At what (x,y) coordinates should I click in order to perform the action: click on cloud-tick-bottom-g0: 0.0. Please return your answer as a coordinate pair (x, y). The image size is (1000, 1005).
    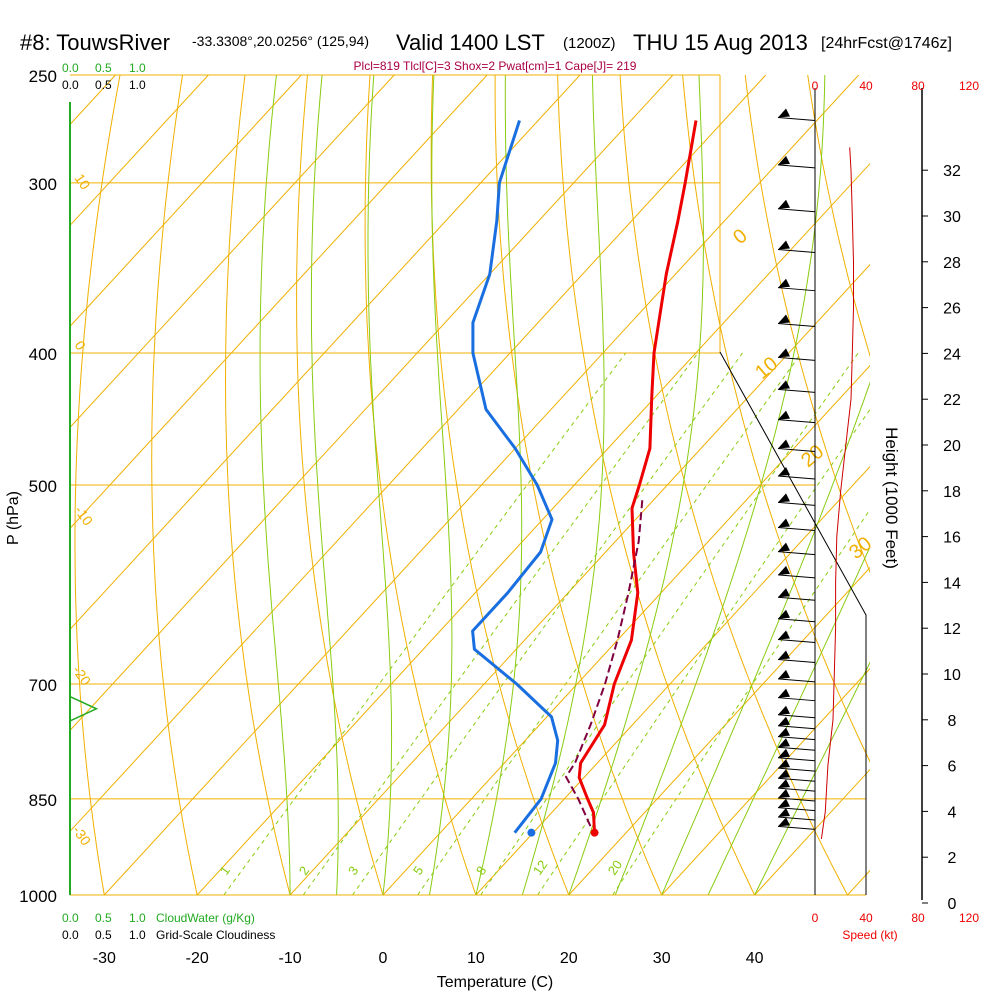
    Looking at the image, I should click on (70, 918).